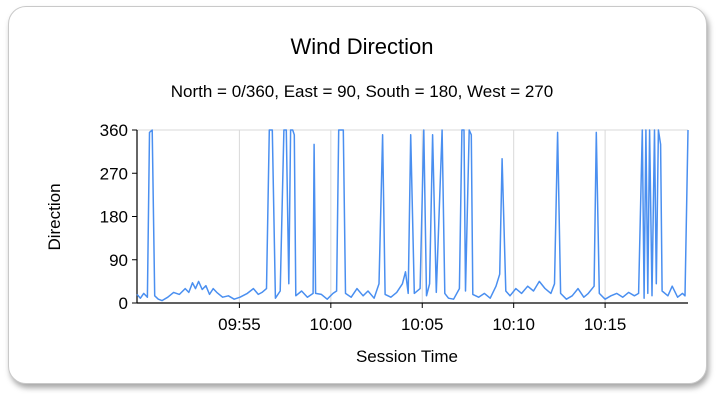 This screenshot has width=717, height=394. I want to click on y-axis-label: Direction, so click(54, 216).